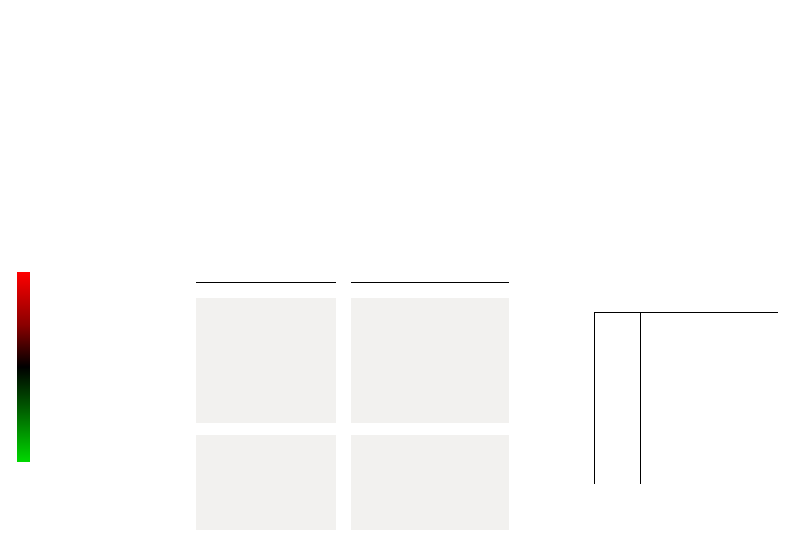  Describe the element at coordinates (266, 482) in the screenshot. I see `control-cyt4-blot` at that location.